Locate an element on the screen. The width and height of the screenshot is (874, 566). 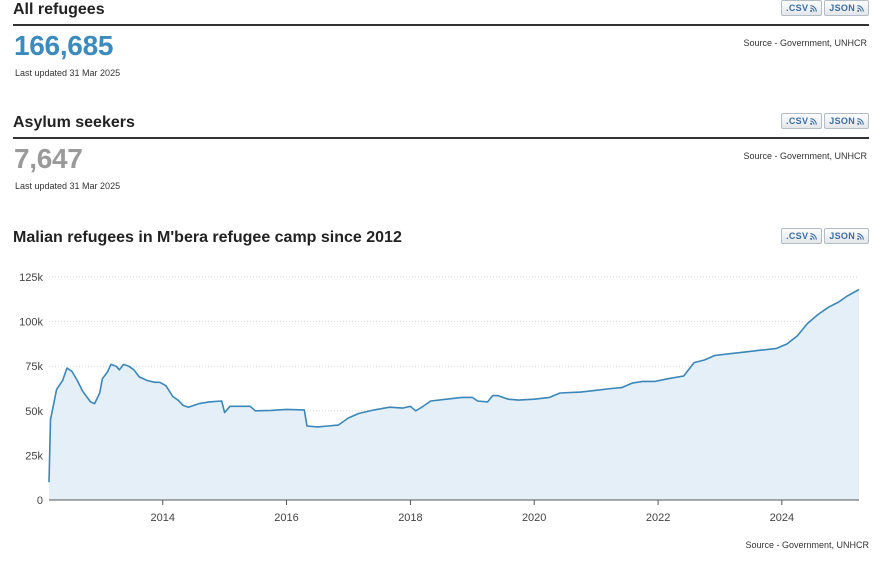
asylum-title: Asylum seekers is located at coordinates (74, 122).